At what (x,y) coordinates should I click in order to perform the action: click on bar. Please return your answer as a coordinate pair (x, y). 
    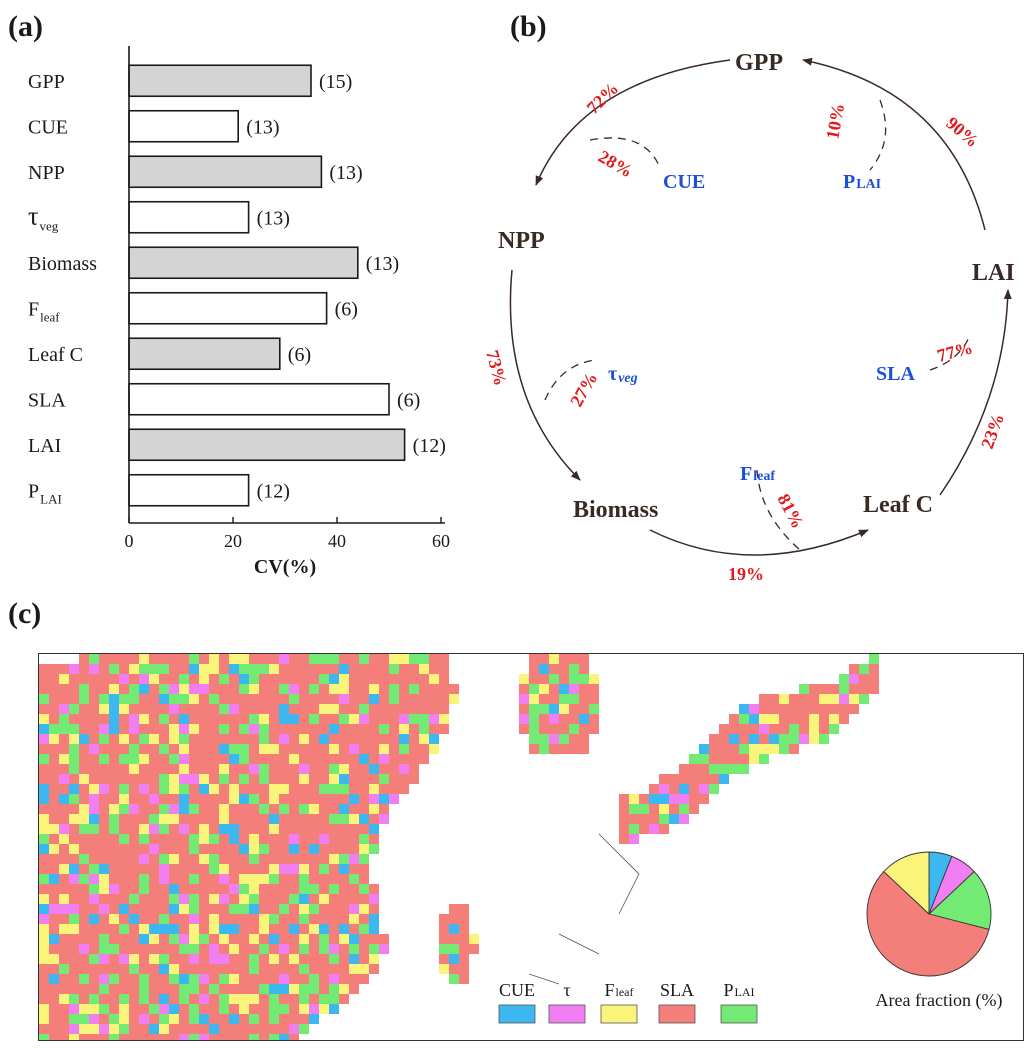
    Looking at the image, I should click on (225, 172).